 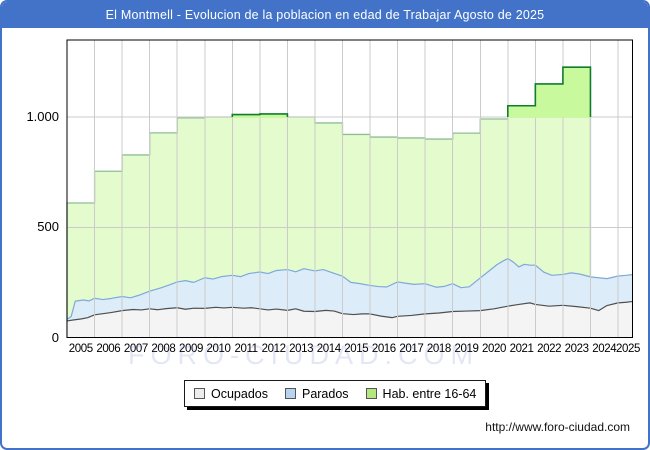 I want to click on x-tick-label: 2019, so click(x=466, y=349).